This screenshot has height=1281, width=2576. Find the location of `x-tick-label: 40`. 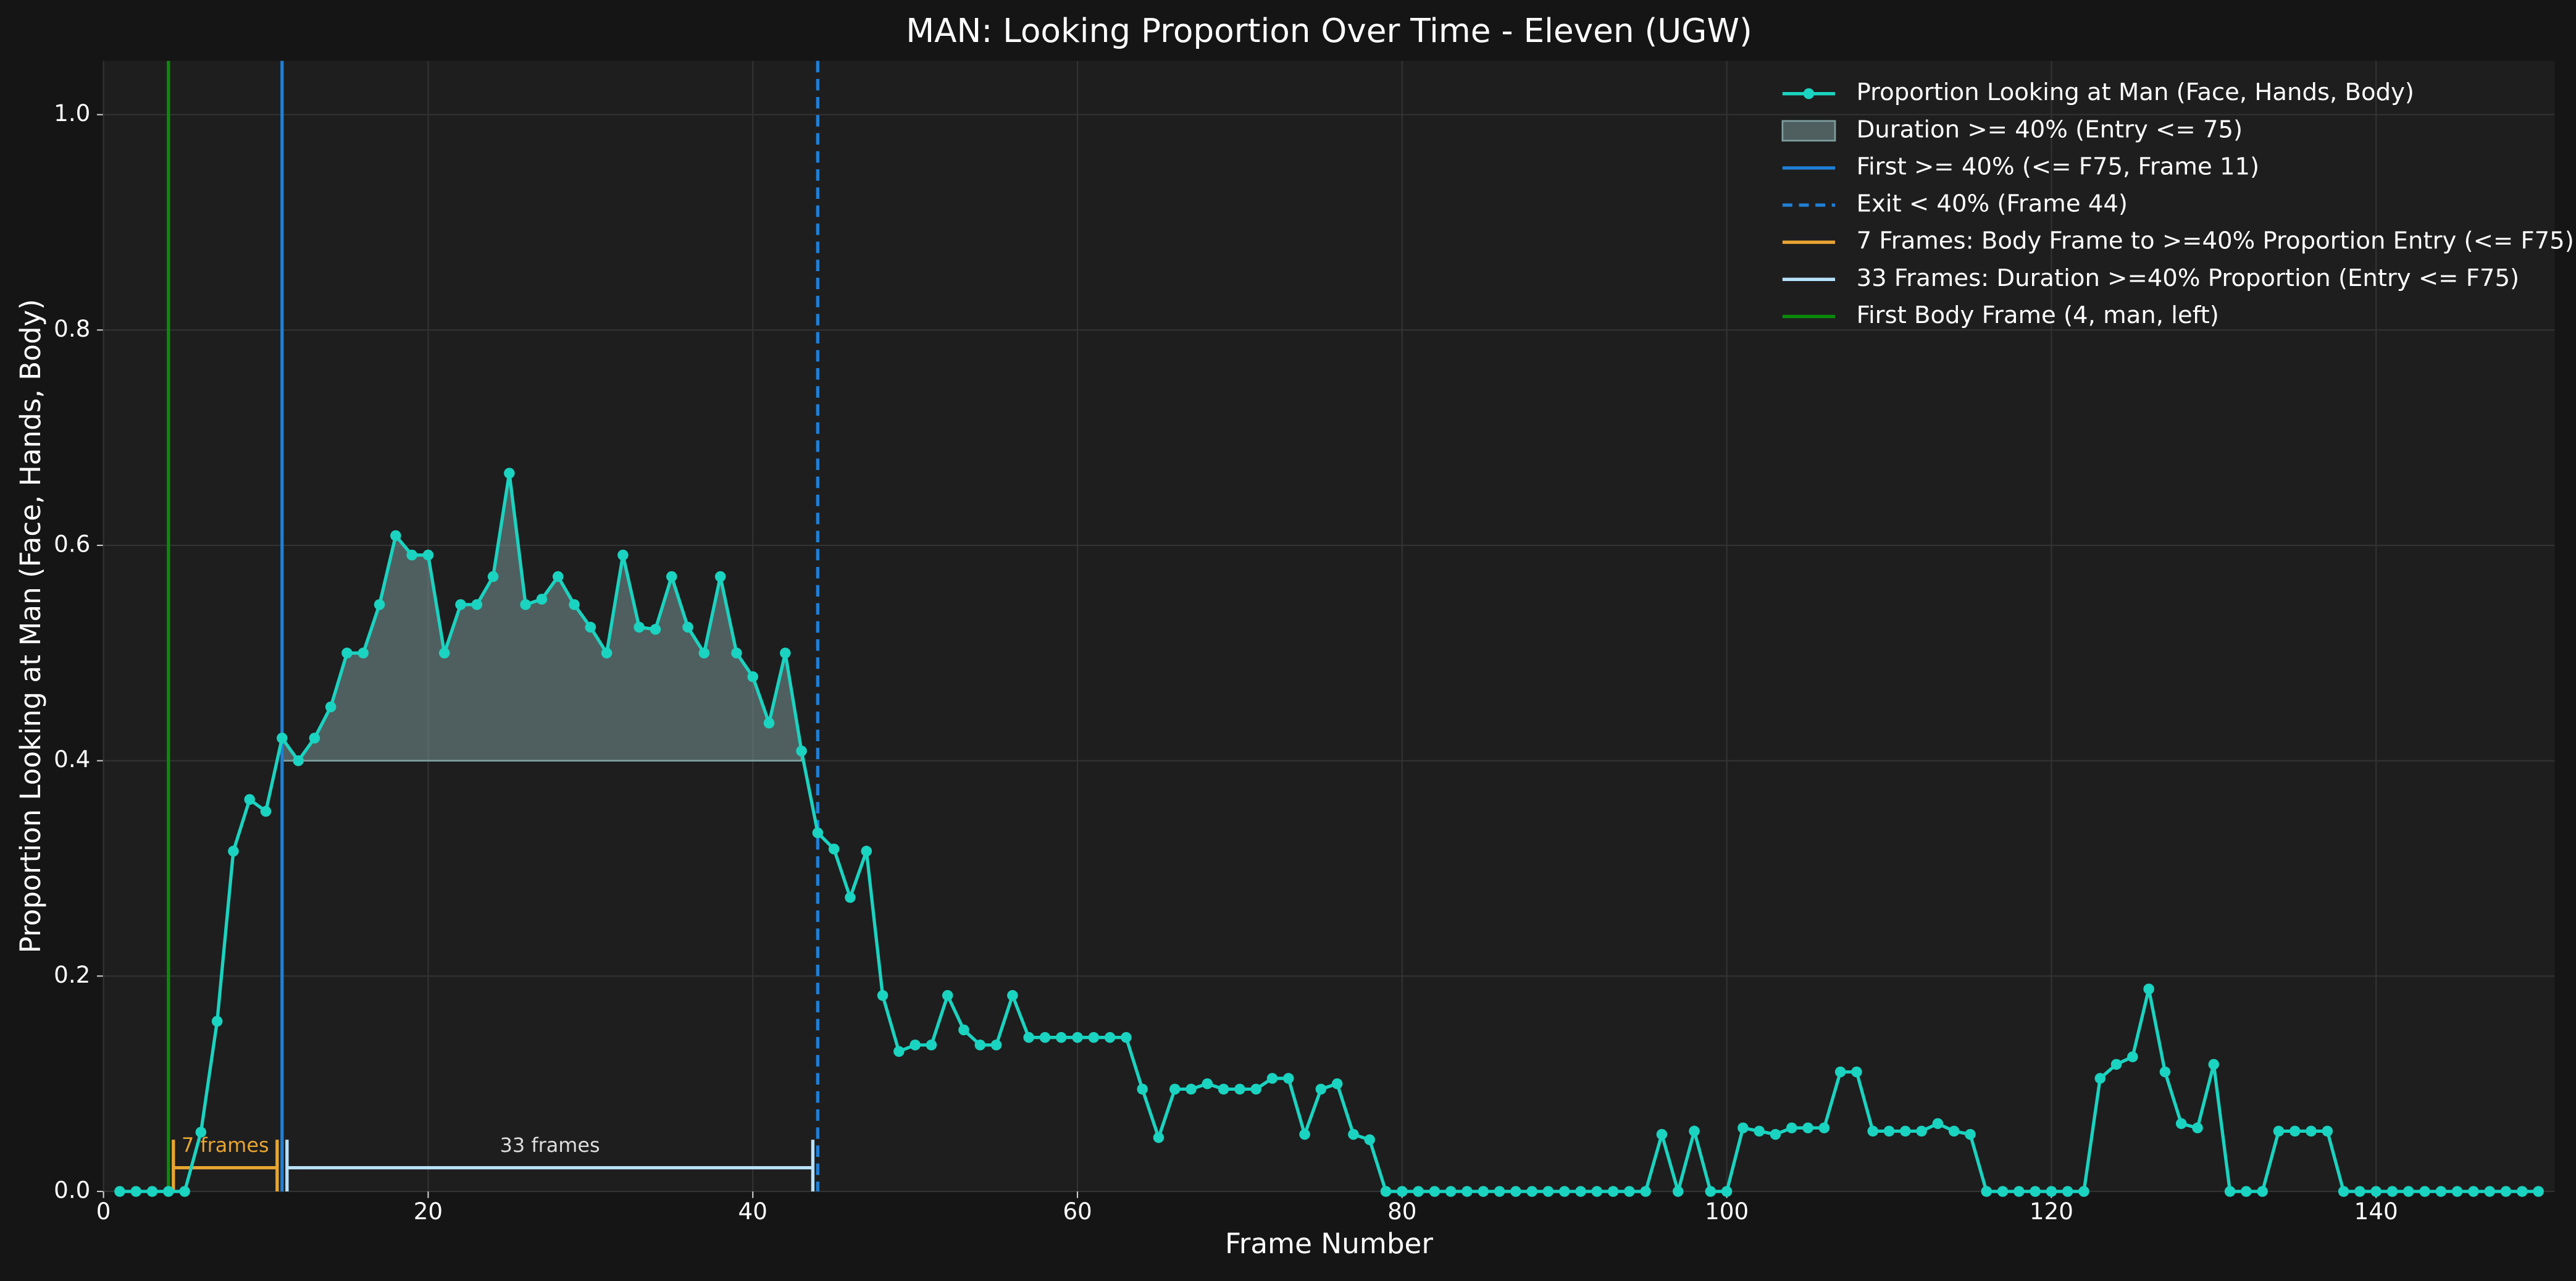

x-tick-label: 40 is located at coordinates (752, 1212).